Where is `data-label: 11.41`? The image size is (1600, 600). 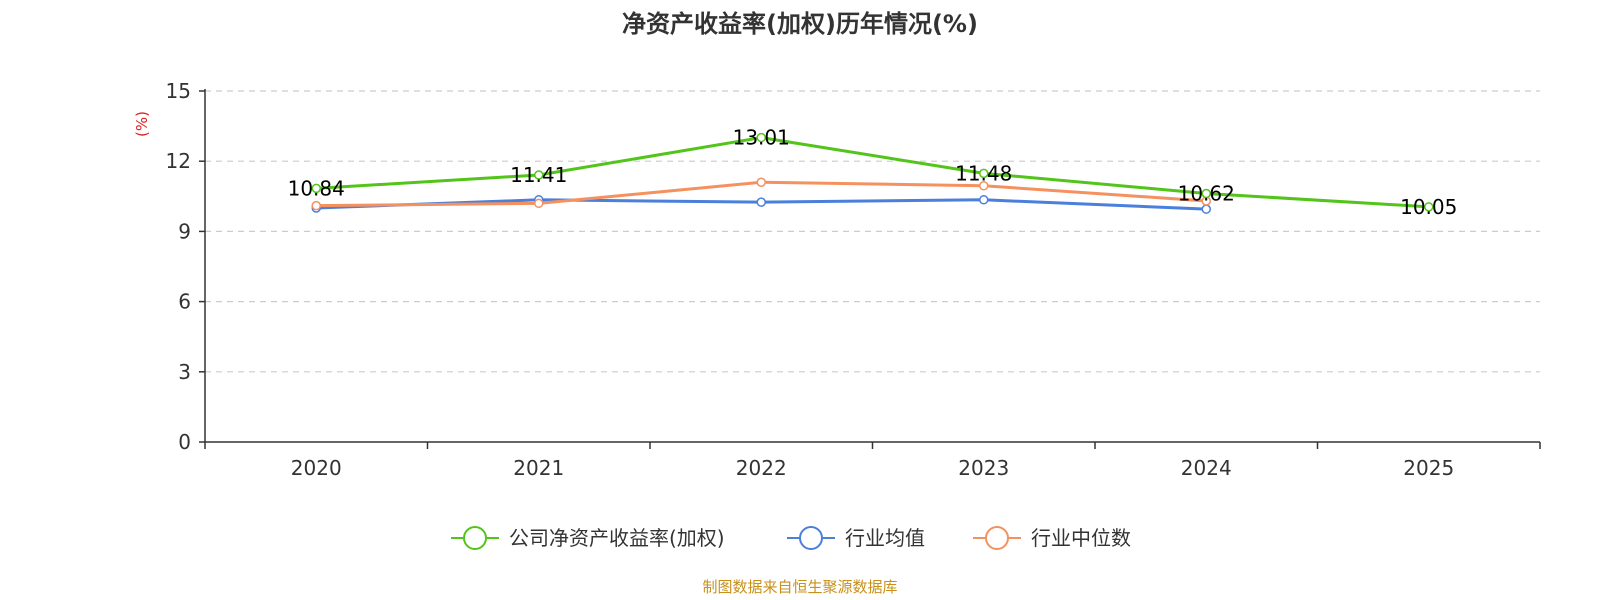 data-label: 11.41 is located at coordinates (538, 175).